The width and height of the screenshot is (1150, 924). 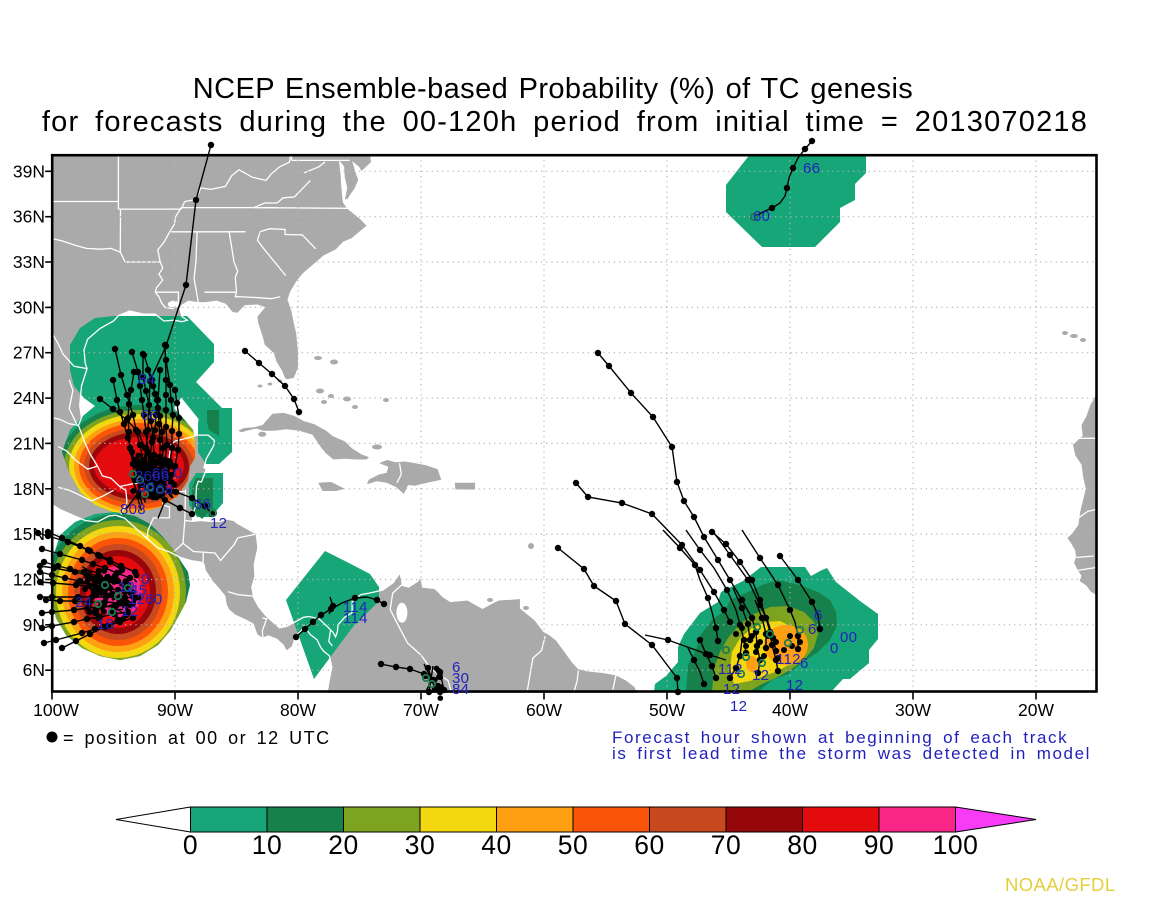 What do you see at coordinates (29, 171) in the screenshot?
I see `svg-text: 39N` at bounding box center [29, 171].